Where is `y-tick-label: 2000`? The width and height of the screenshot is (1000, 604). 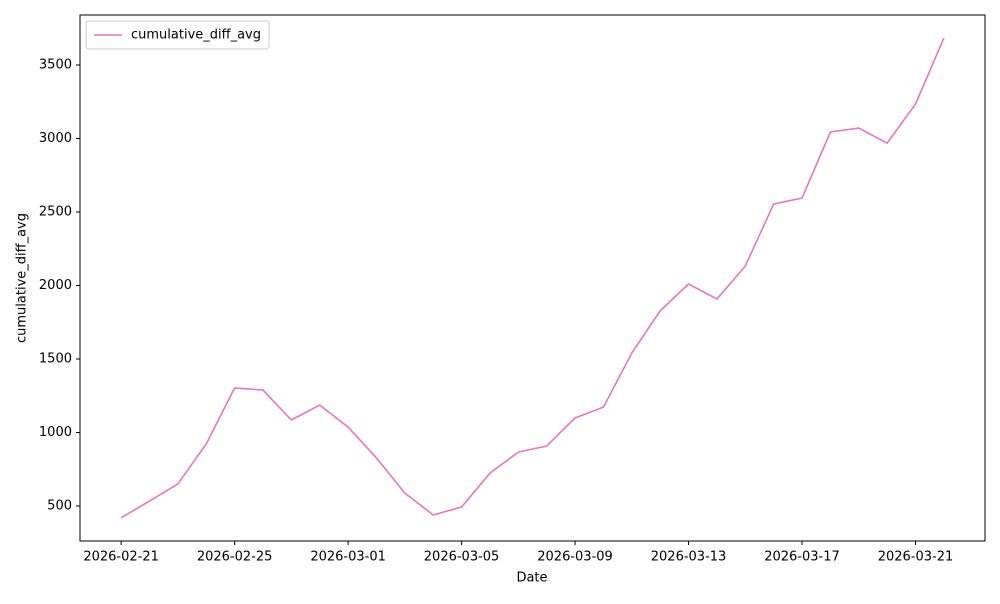
y-tick-label: 2000 is located at coordinates (55, 285).